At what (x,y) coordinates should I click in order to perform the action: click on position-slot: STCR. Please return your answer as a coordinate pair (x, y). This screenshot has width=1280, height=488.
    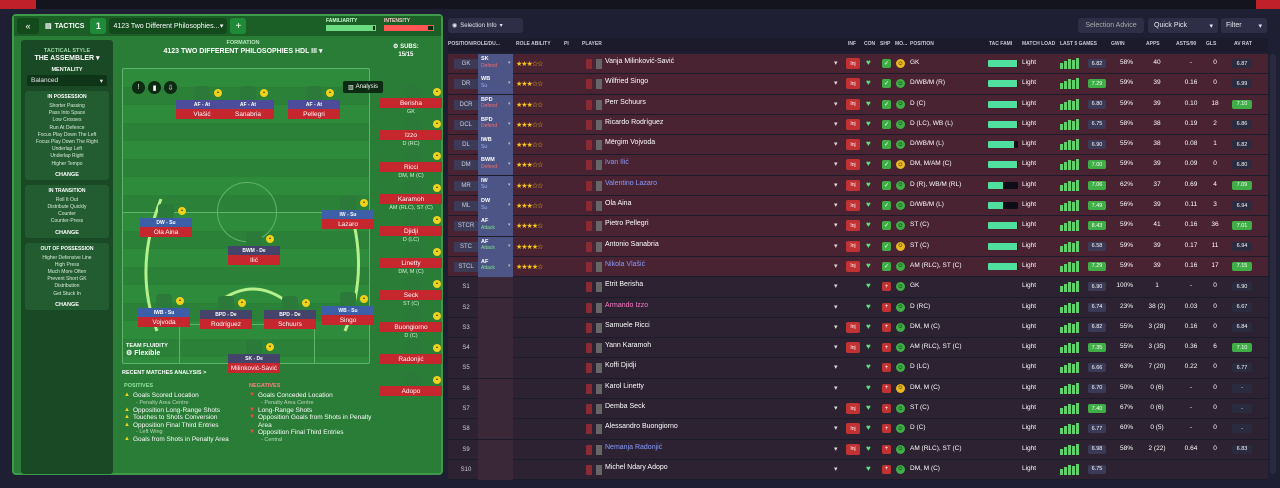
    Looking at the image, I should click on (466, 226).